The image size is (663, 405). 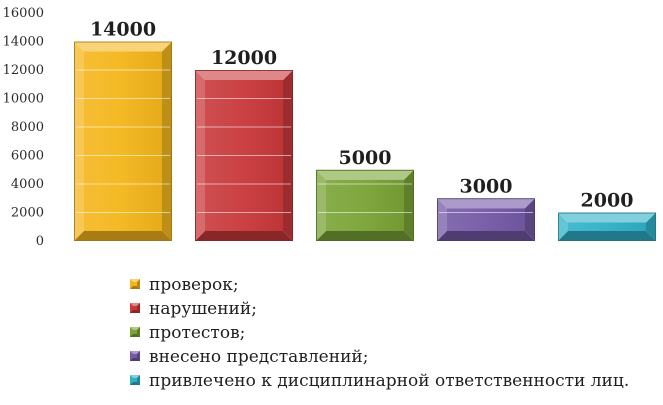 What do you see at coordinates (258, 357) in the screenshot?
I see `legend-label: внесено представлений;` at bounding box center [258, 357].